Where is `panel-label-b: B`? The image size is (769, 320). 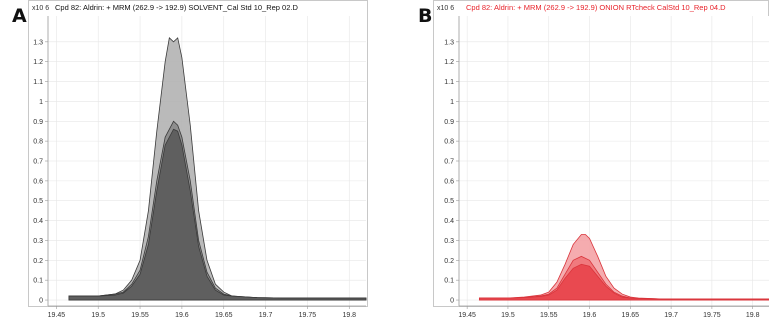 panel-label-b: B is located at coordinates (425, 16).